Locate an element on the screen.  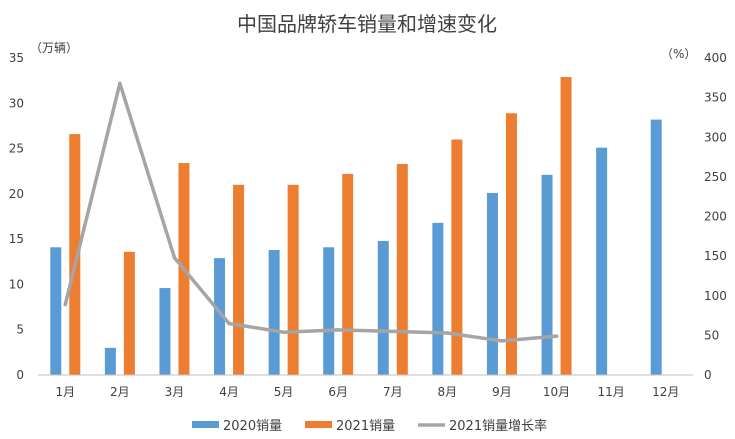
left-axis-unit-label: （万辆） is located at coordinates (54, 48).